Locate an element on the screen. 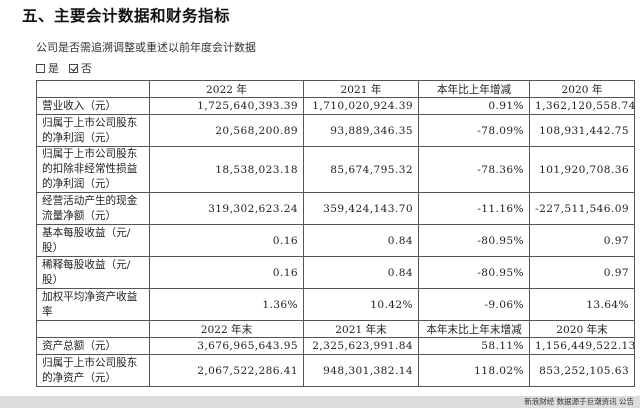 The width and height of the screenshot is (640, 408). row-label: 归属于上市公司股东的扣除非经常性损益的净利润（元） is located at coordinates (93, 169).